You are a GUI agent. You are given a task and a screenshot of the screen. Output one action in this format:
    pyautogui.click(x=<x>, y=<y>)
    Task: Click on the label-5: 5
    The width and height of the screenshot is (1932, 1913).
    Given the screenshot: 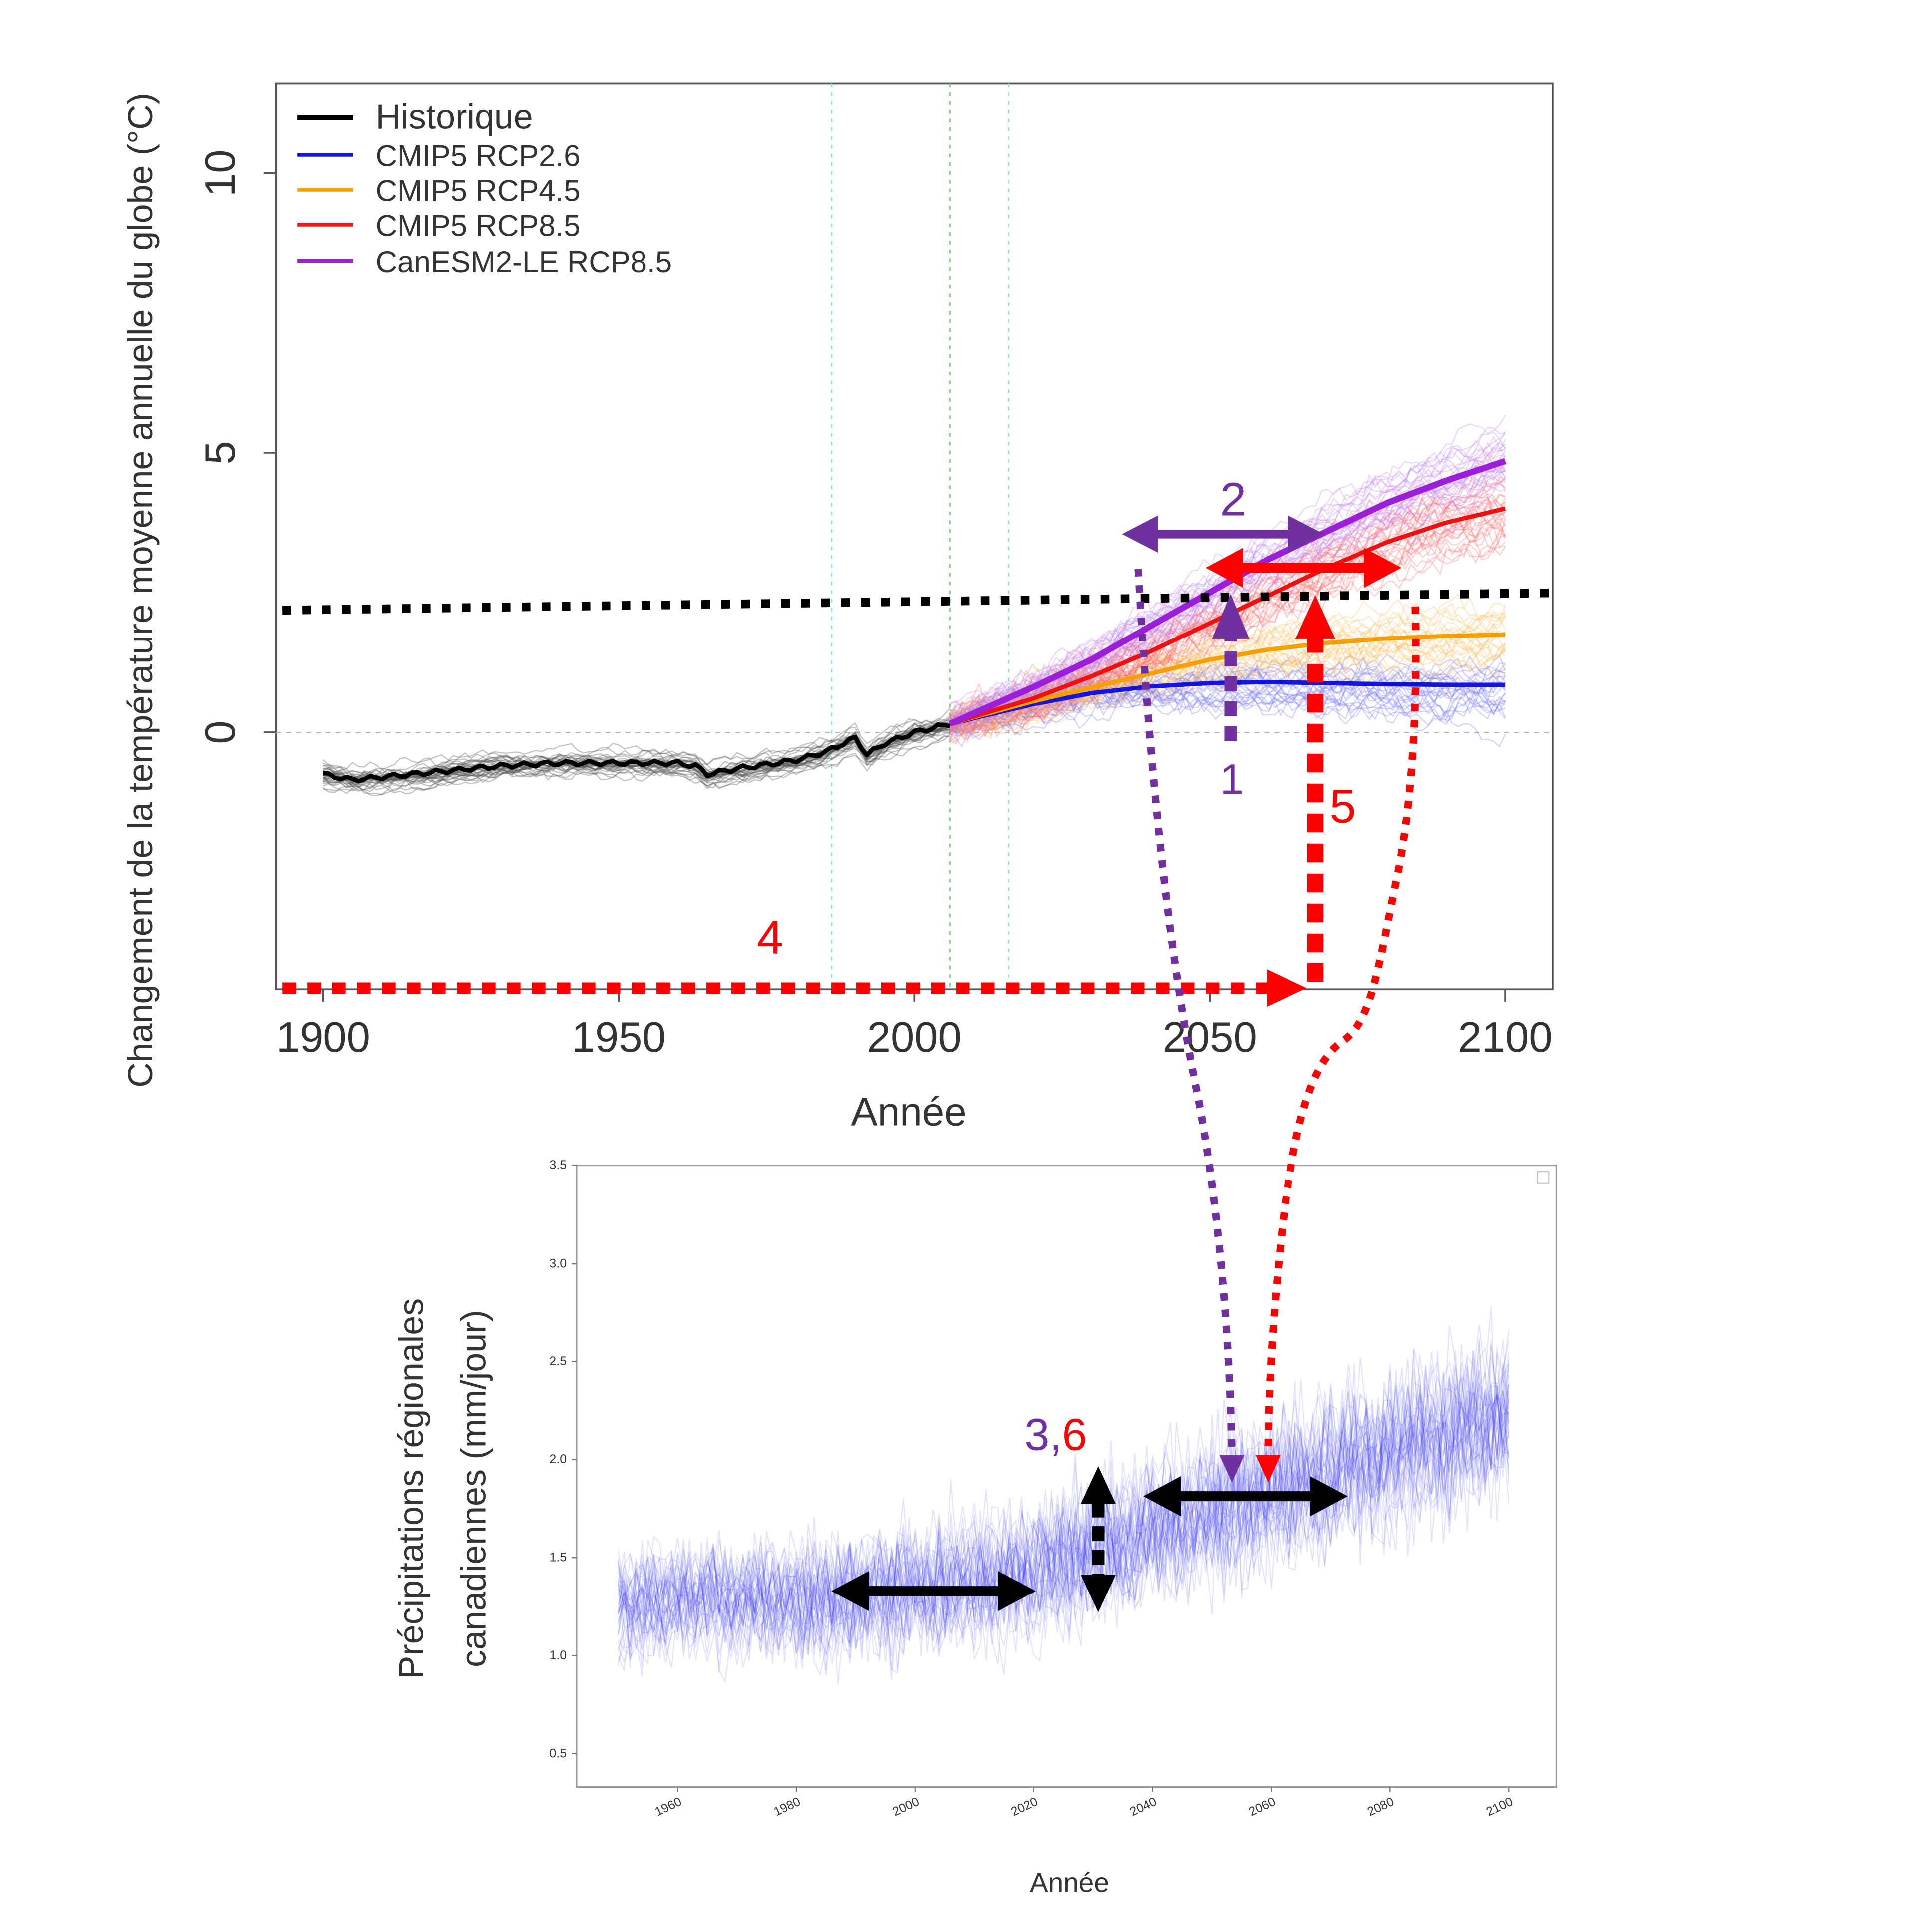 What is the action you would take?
    pyautogui.click(x=1342, y=807)
    